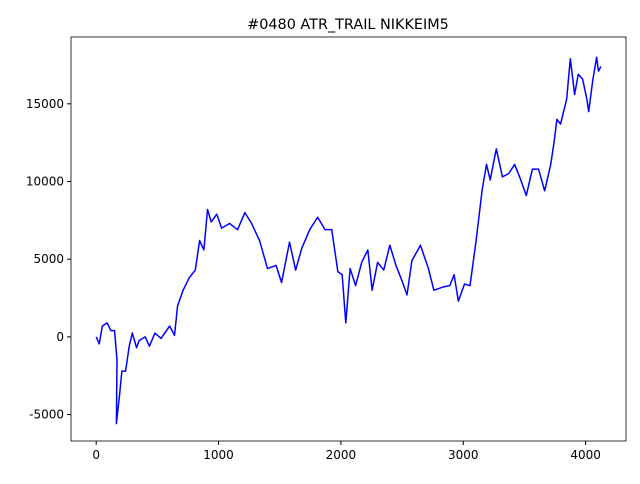 This screenshot has width=640, height=484. Describe the element at coordinates (463, 455) in the screenshot. I see `x-tick-label: 3000` at that location.